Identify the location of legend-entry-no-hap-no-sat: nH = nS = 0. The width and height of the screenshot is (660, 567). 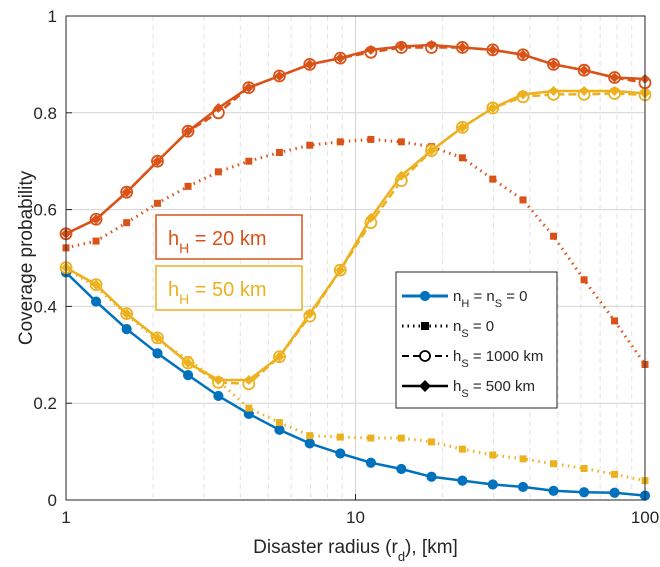
(465, 299).